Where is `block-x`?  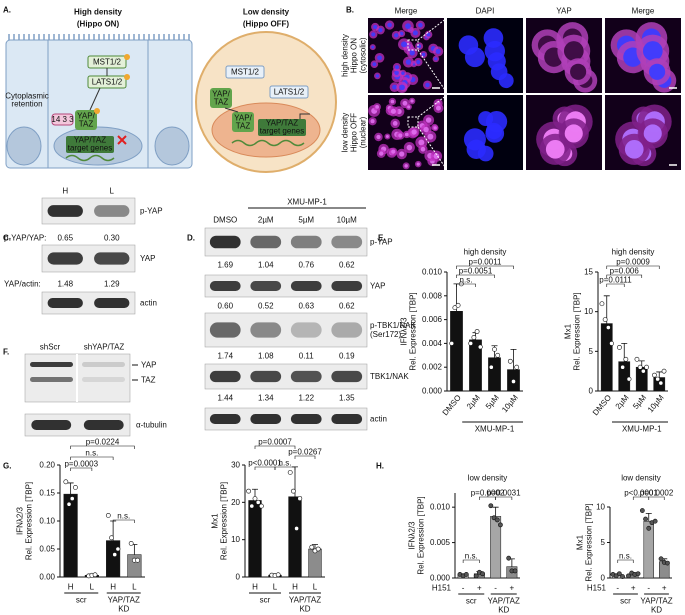 block-x is located at coordinates (122, 140).